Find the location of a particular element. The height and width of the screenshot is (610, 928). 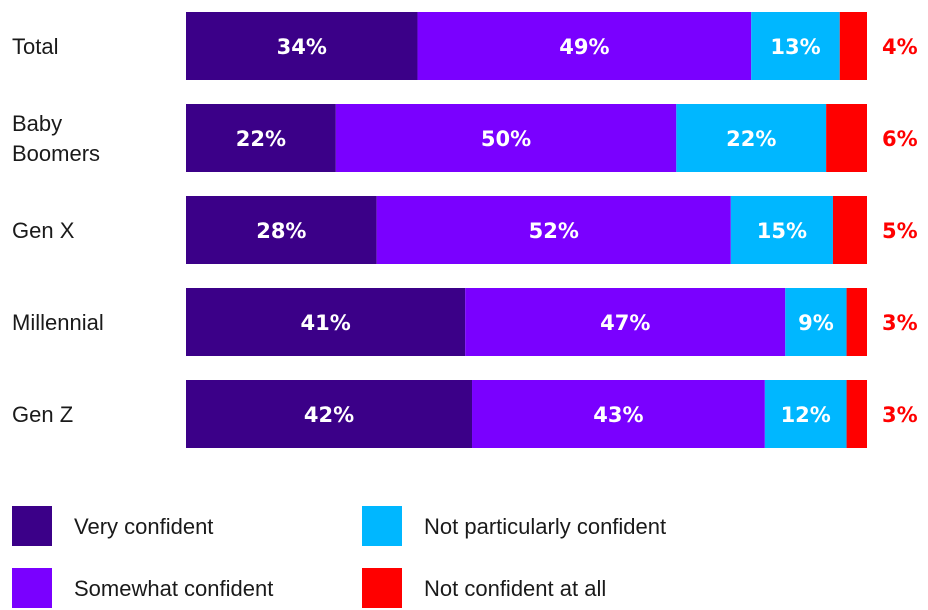

category-label: Gen Z is located at coordinates (42, 414).